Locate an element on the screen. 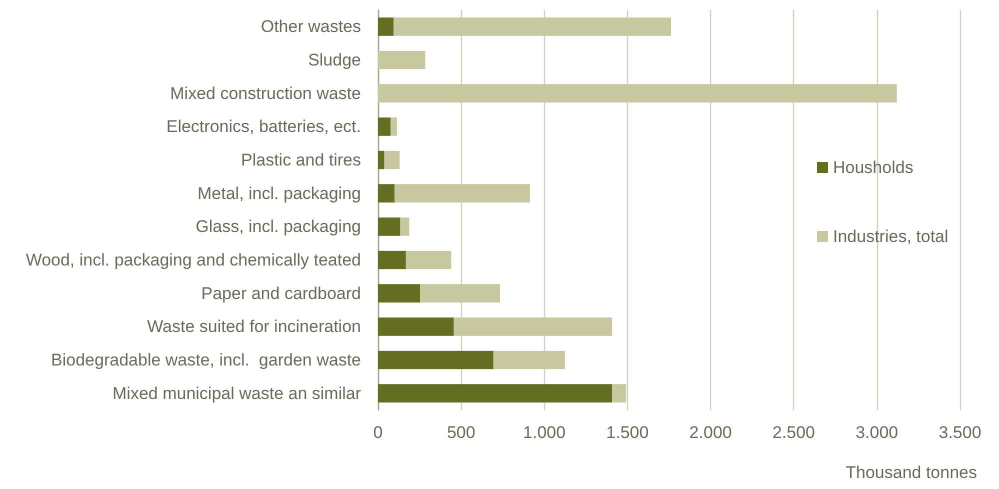  y-tick-label: Waste suited for incineration is located at coordinates (254, 326).